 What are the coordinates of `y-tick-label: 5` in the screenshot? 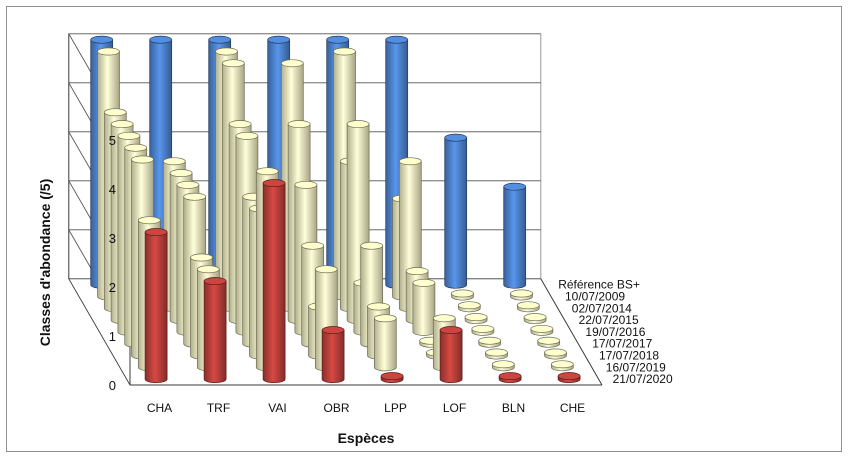 It's located at (112, 140).